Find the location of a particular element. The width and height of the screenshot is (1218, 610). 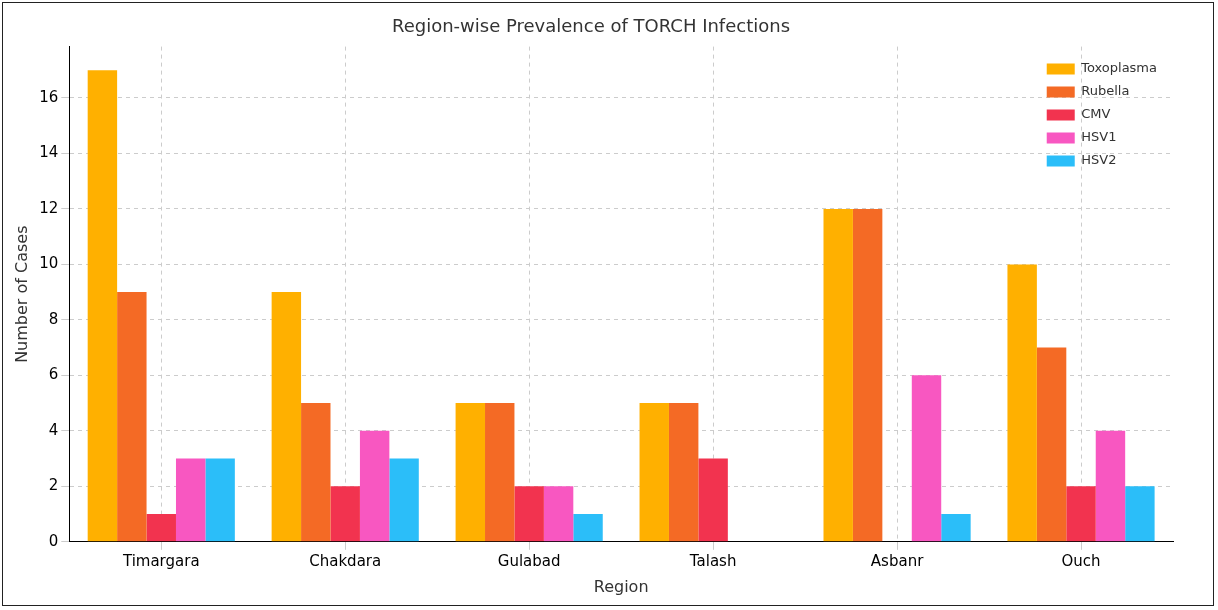

legend-label: HSV1 is located at coordinates (1099, 137).